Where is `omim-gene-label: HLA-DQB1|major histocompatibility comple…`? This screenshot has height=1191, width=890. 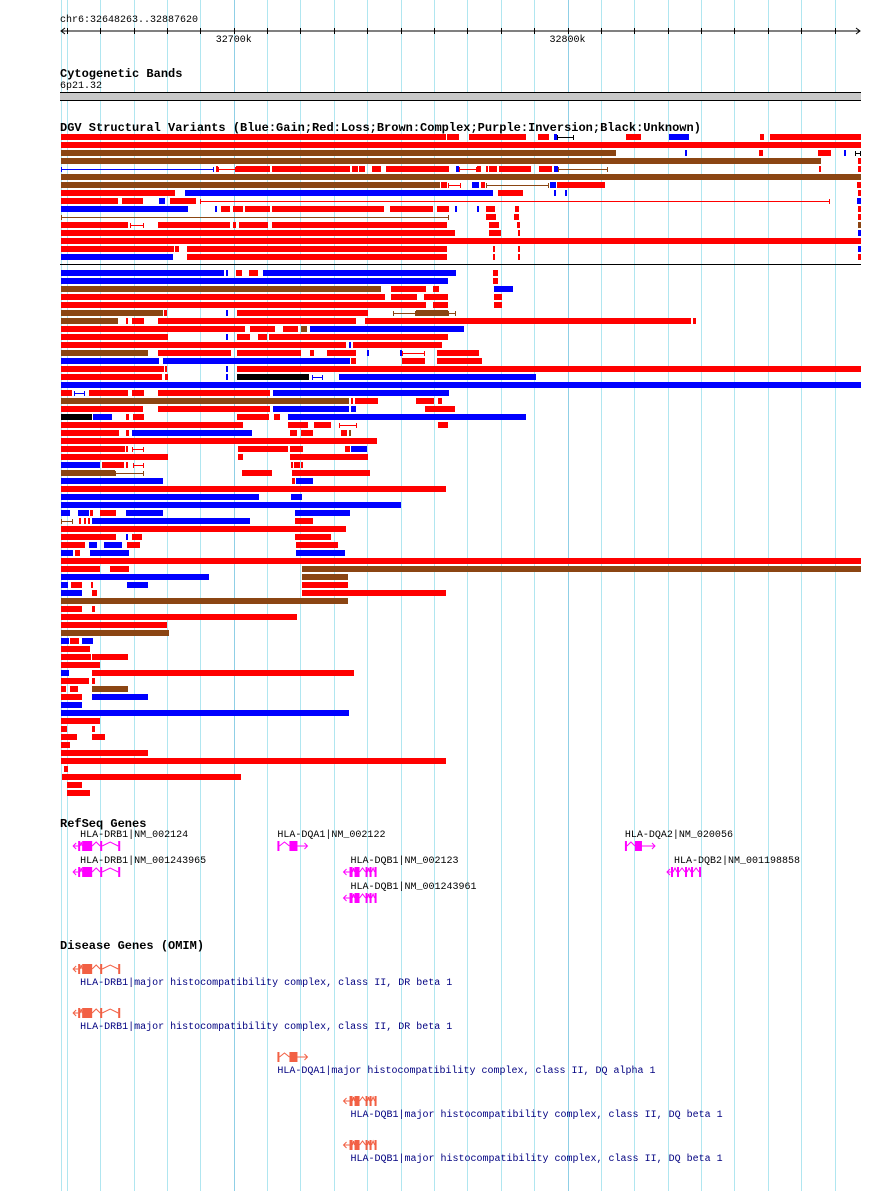
omim-gene-label: HLA-DQB1|major histocompatibility comple… is located at coordinates (536, 1115).